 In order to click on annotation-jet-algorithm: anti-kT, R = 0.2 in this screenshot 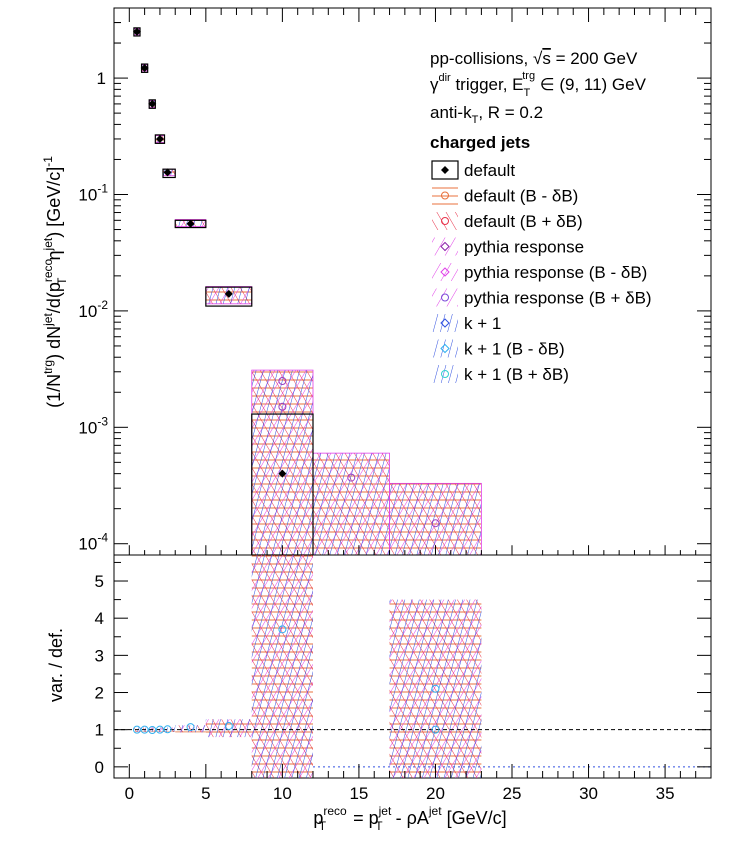, I will do `click(486, 114)`.